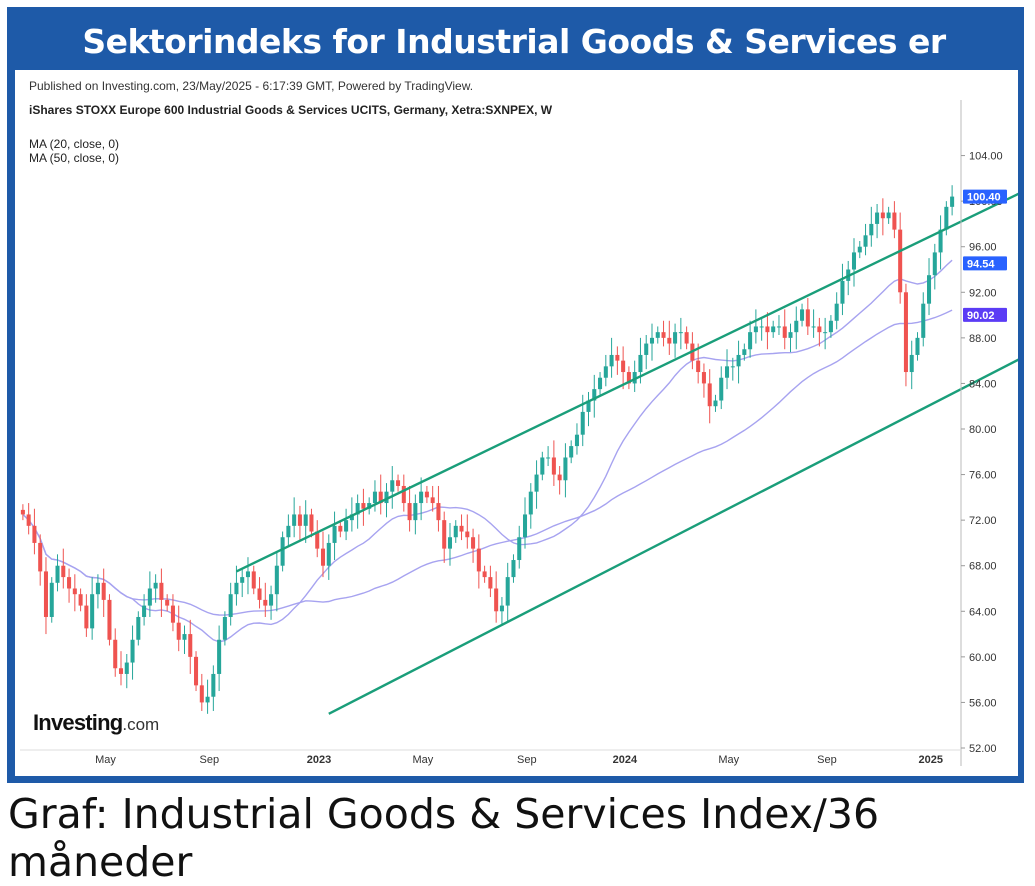 The width and height of the screenshot is (1035, 886). Describe the element at coordinates (490, 757) in the screenshot. I see `x-axis-layer: MaySep2023MaySep2024MaySep2025May` at that location.